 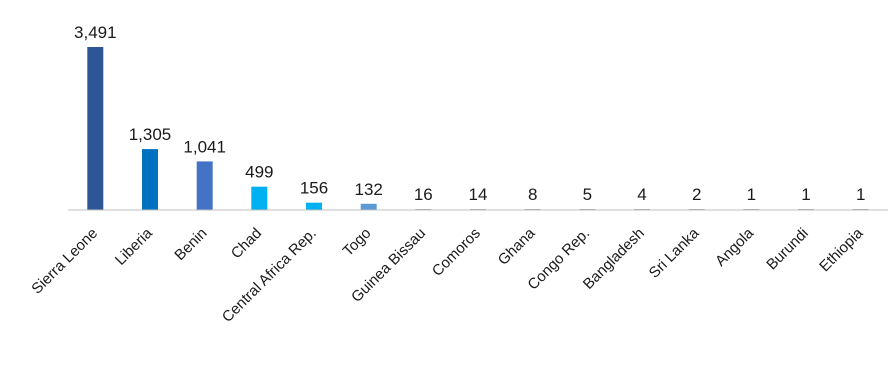 I want to click on value-label: 14, so click(x=478, y=194).